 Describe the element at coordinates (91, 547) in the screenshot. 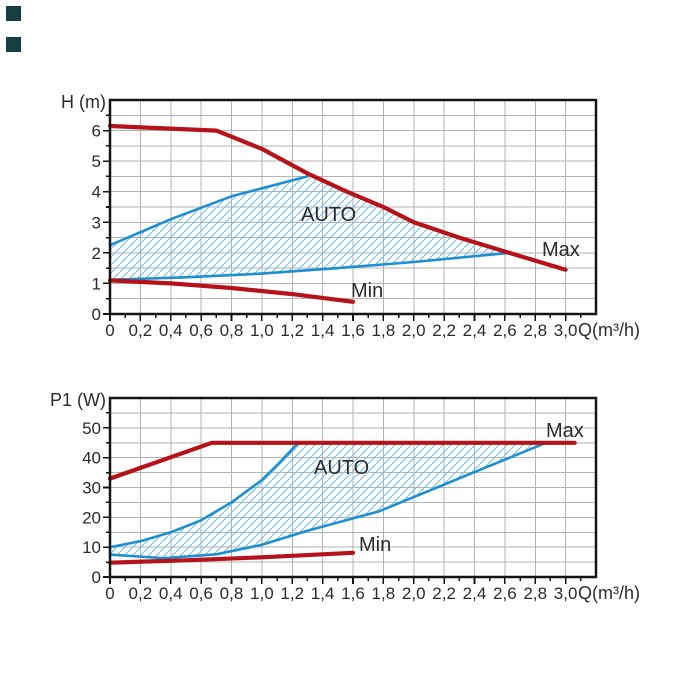

I see `y-tick-label: 10` at that location.